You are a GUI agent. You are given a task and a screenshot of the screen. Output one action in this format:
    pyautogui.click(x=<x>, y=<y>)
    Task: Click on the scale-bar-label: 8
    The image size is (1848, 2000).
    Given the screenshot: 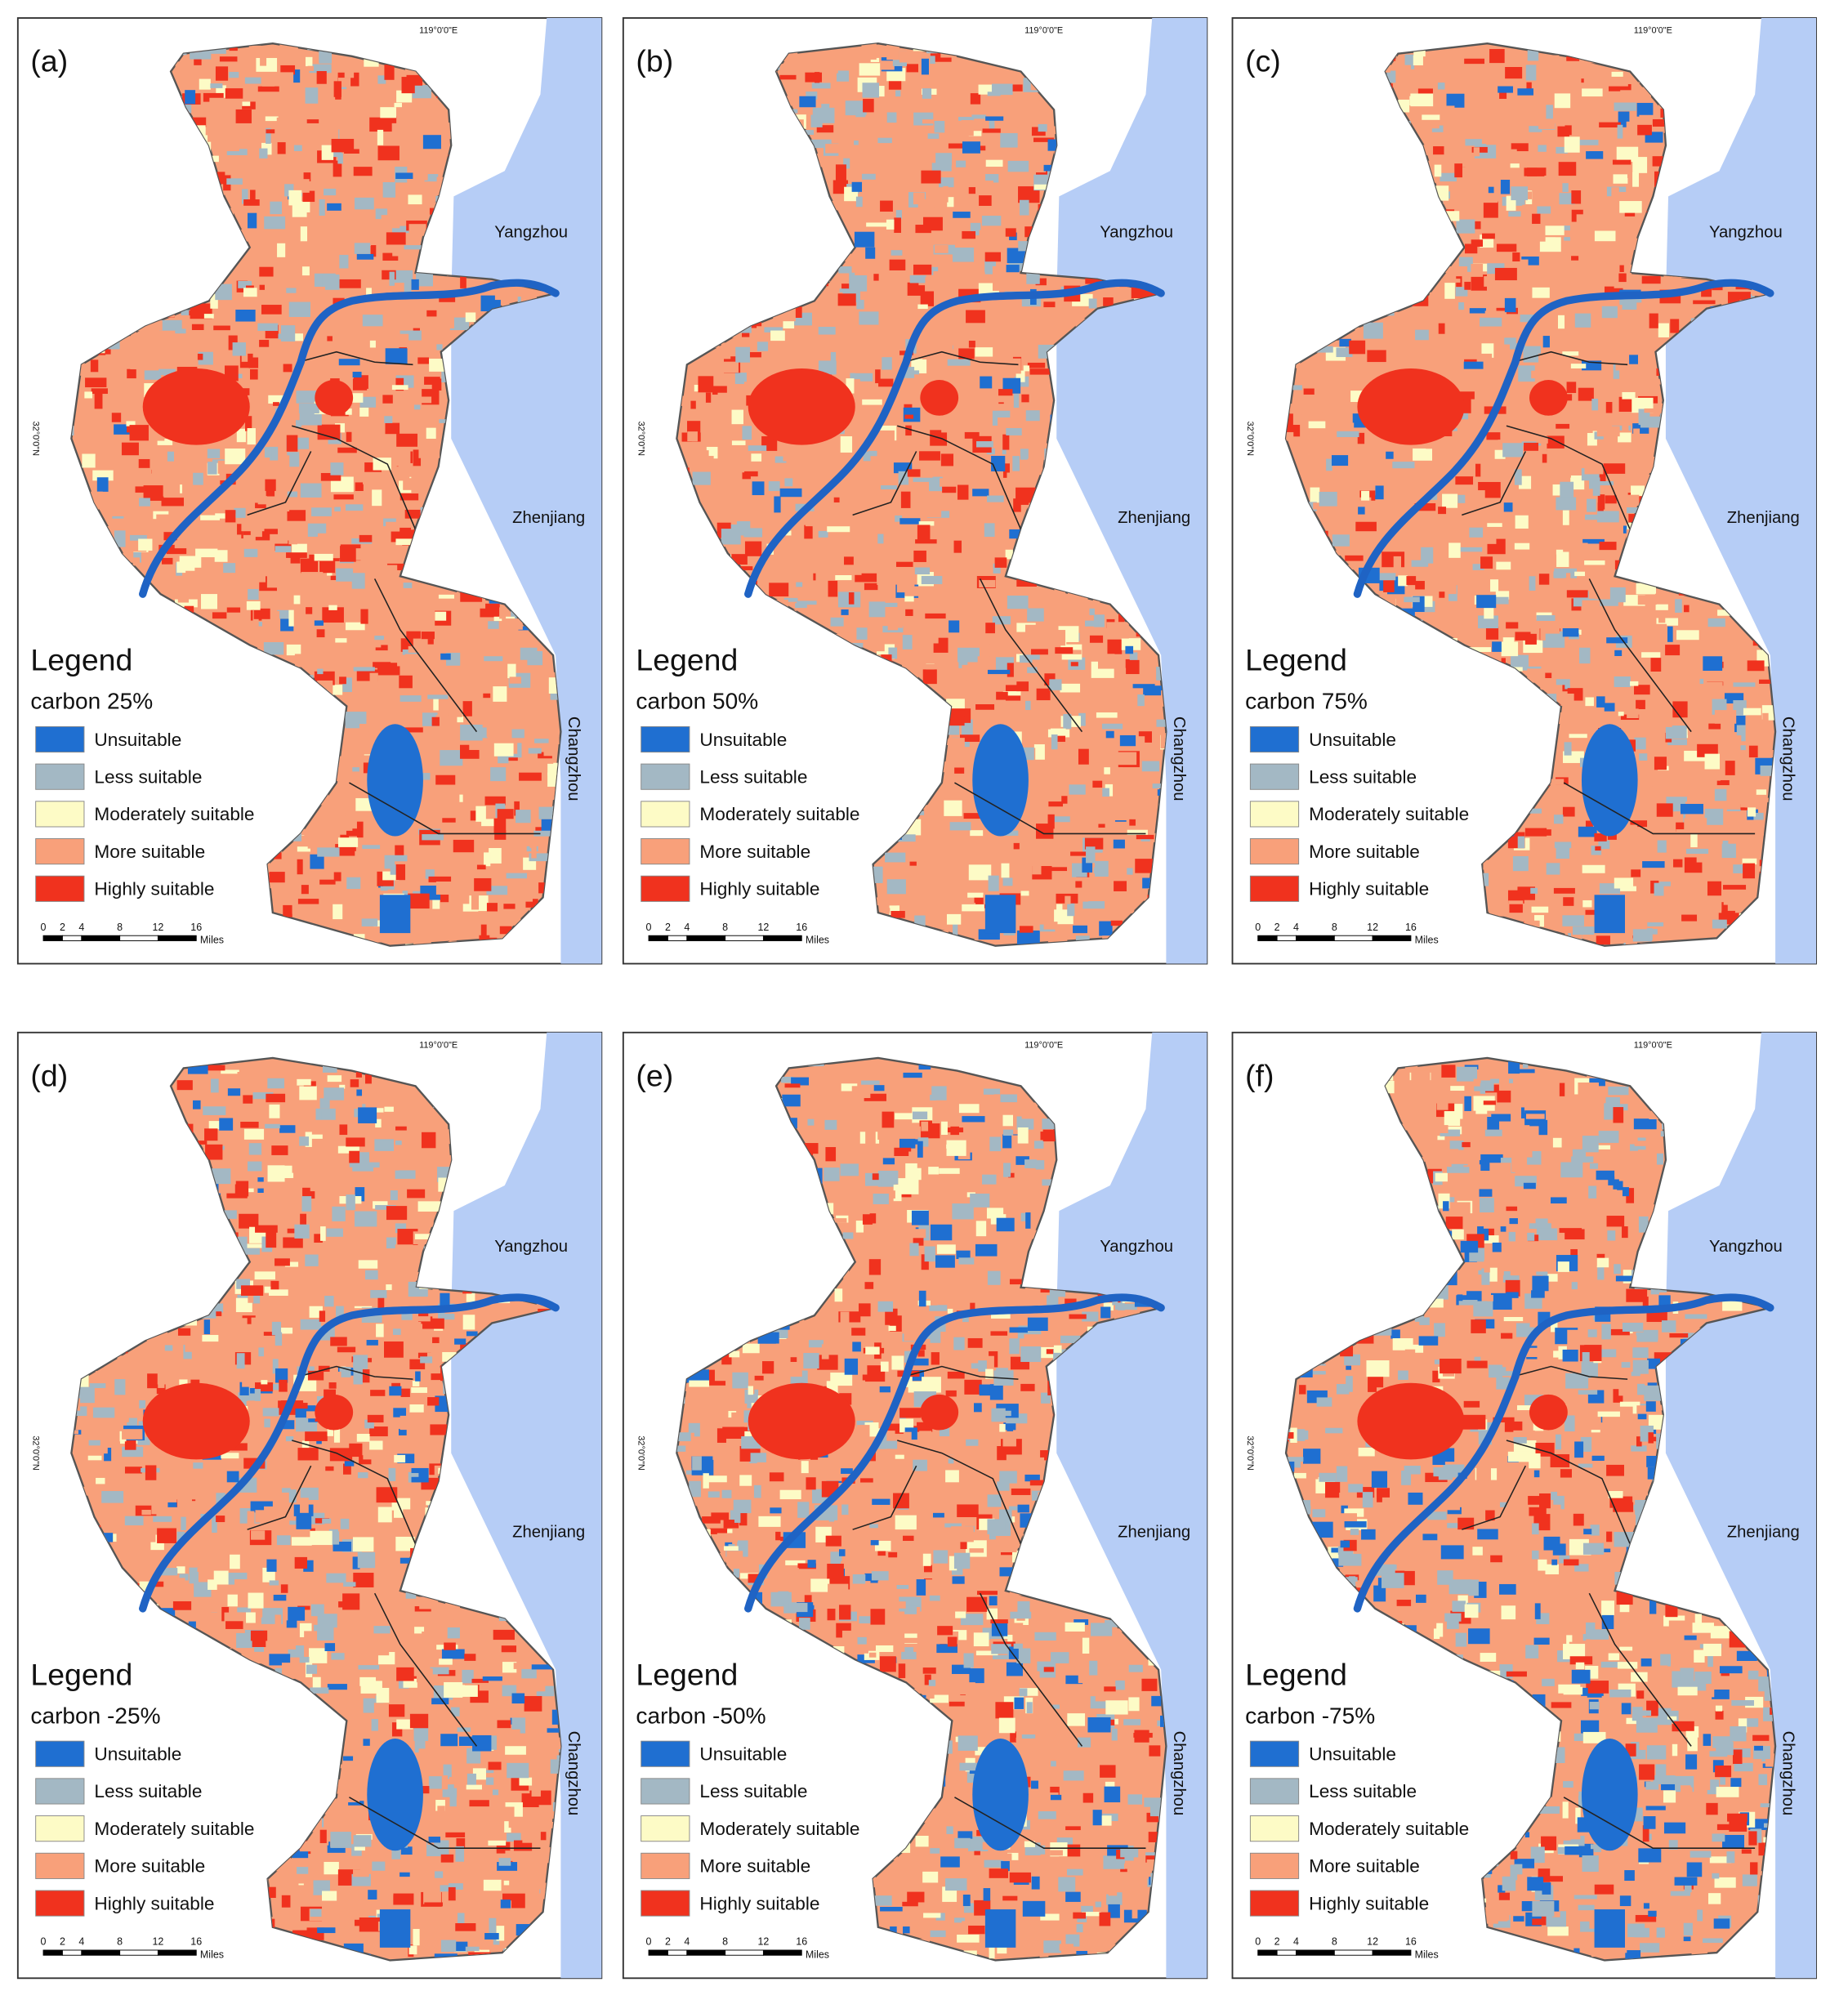 What is the action you would take?
    pyautogui.click(x=725, y=927)
    